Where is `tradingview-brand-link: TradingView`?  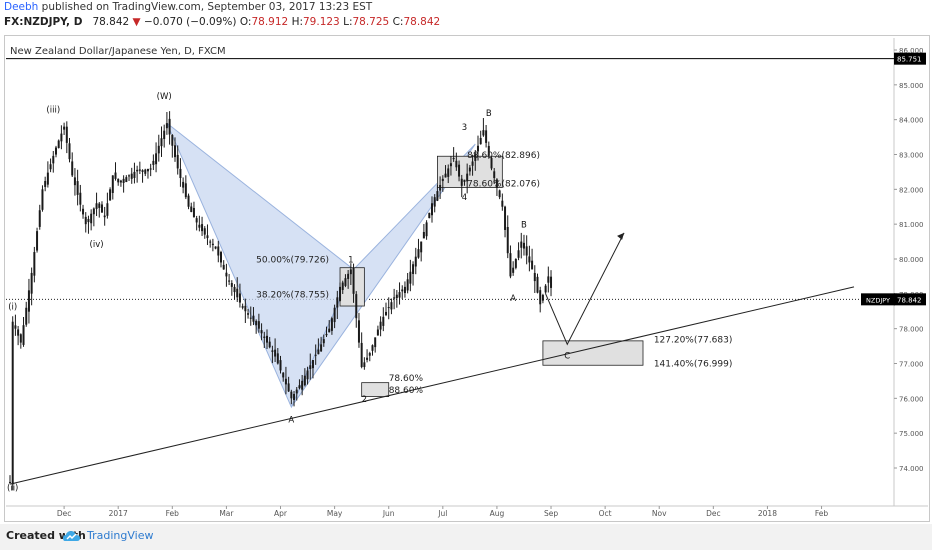 tradingview-brand-link: TradingView is located at coordinates (120, 535).